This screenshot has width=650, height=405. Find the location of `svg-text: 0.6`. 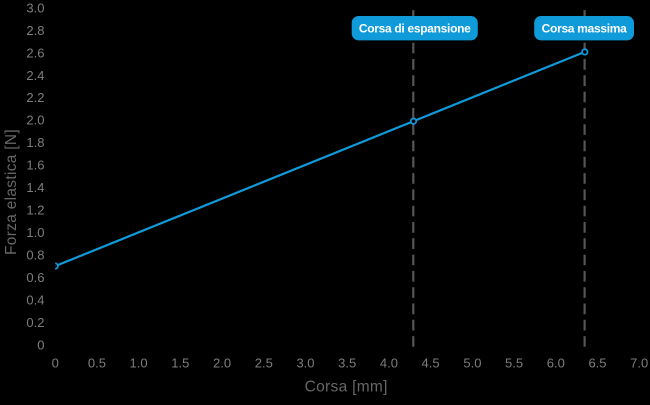

svg-text: 0.6 is located at coordinates (35, 277).